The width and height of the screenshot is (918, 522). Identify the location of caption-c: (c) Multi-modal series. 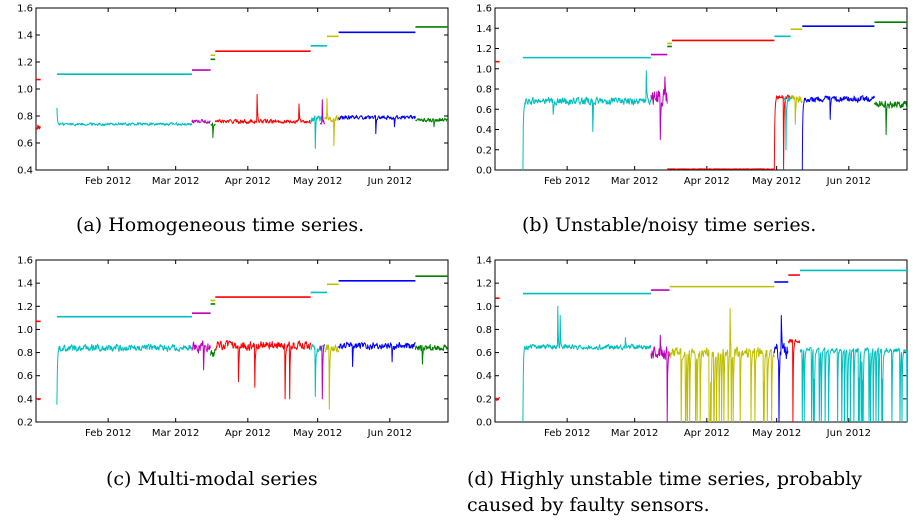
(212, 479).